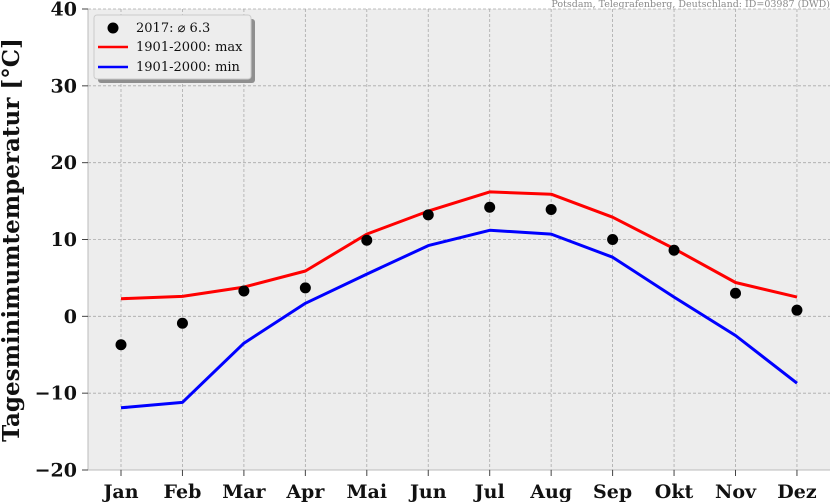 The width and height of the screenshot is (830, 502). Describe the element at coordinates (64, 10) in the screenshot. I see `y-tick-label: 40` at that location.